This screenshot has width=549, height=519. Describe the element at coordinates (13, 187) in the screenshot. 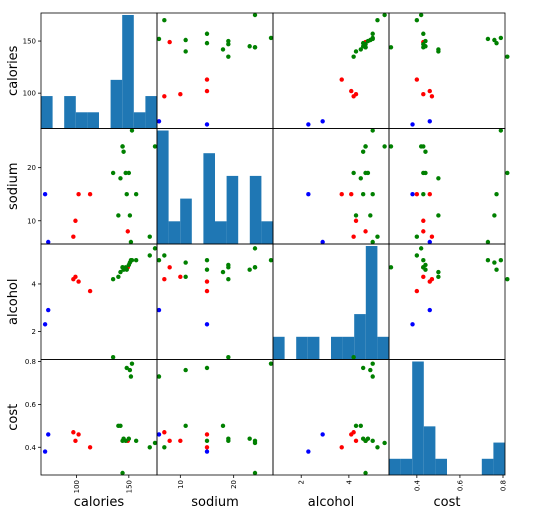

I see `y-axis-label-sodium: sodium` at that location.